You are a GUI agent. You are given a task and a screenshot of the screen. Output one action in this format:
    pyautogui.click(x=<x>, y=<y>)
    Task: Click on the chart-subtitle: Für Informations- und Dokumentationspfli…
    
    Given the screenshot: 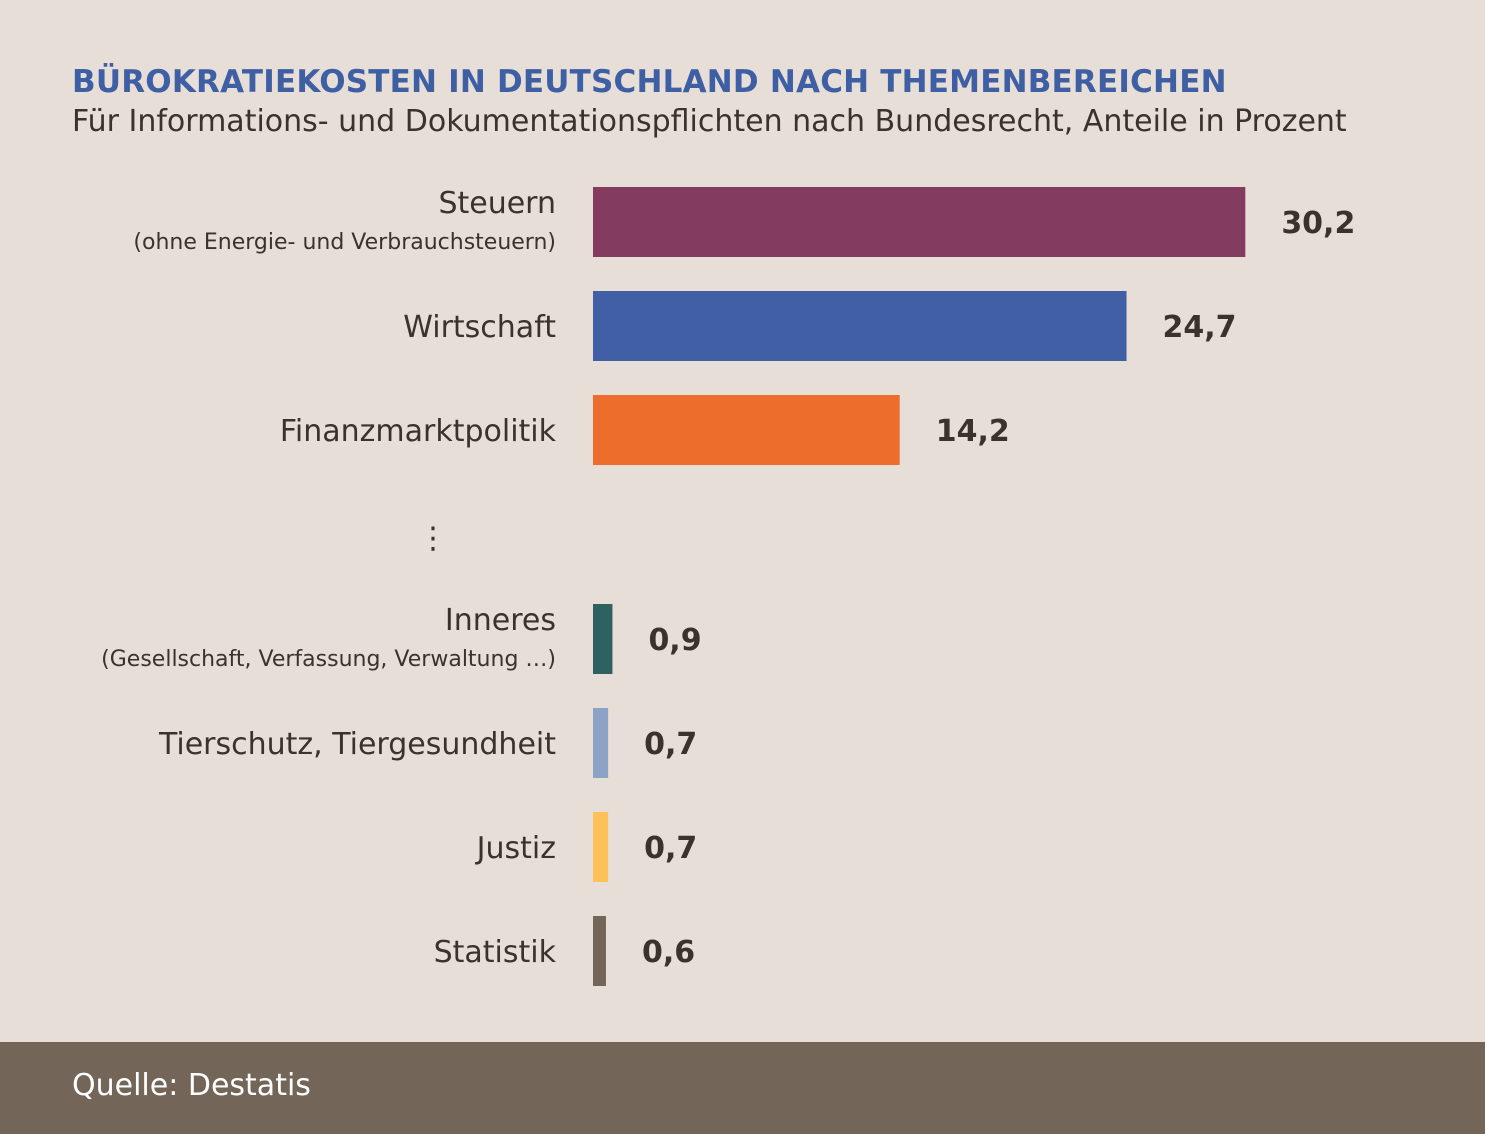 What is the action you would take?
    pyautogui.click(x=709, y=121)
    